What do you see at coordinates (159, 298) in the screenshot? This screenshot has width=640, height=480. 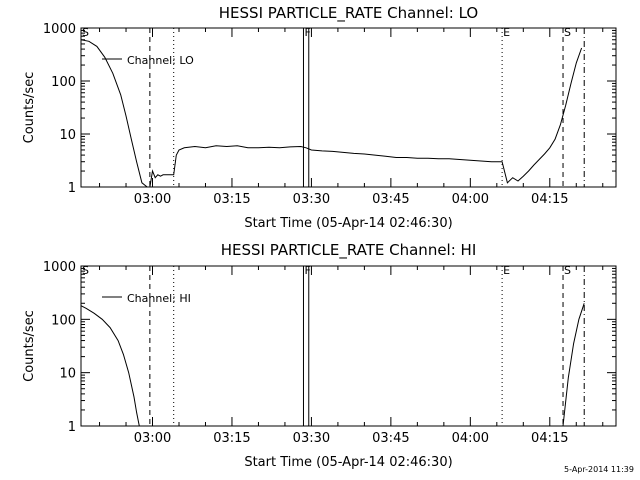 I see `legend-label: Channel: HI` at bounding box center [159, 298].